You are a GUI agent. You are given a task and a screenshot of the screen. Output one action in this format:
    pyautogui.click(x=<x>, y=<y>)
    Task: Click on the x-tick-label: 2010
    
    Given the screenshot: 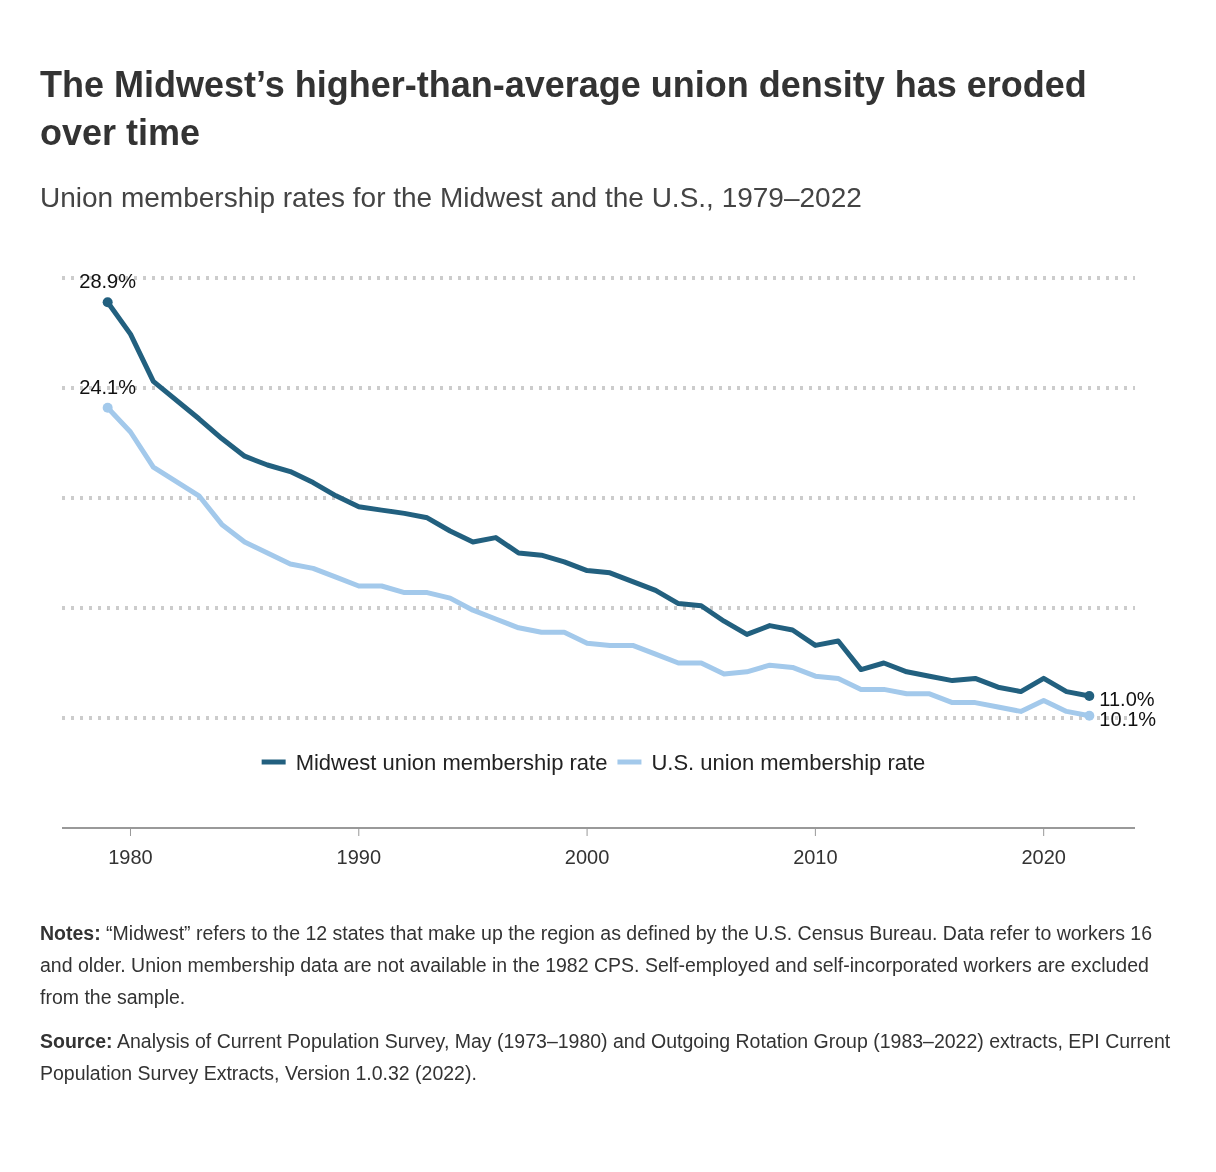 What is the action you would take?
    pyautogui.click(x=815, y=857)
    